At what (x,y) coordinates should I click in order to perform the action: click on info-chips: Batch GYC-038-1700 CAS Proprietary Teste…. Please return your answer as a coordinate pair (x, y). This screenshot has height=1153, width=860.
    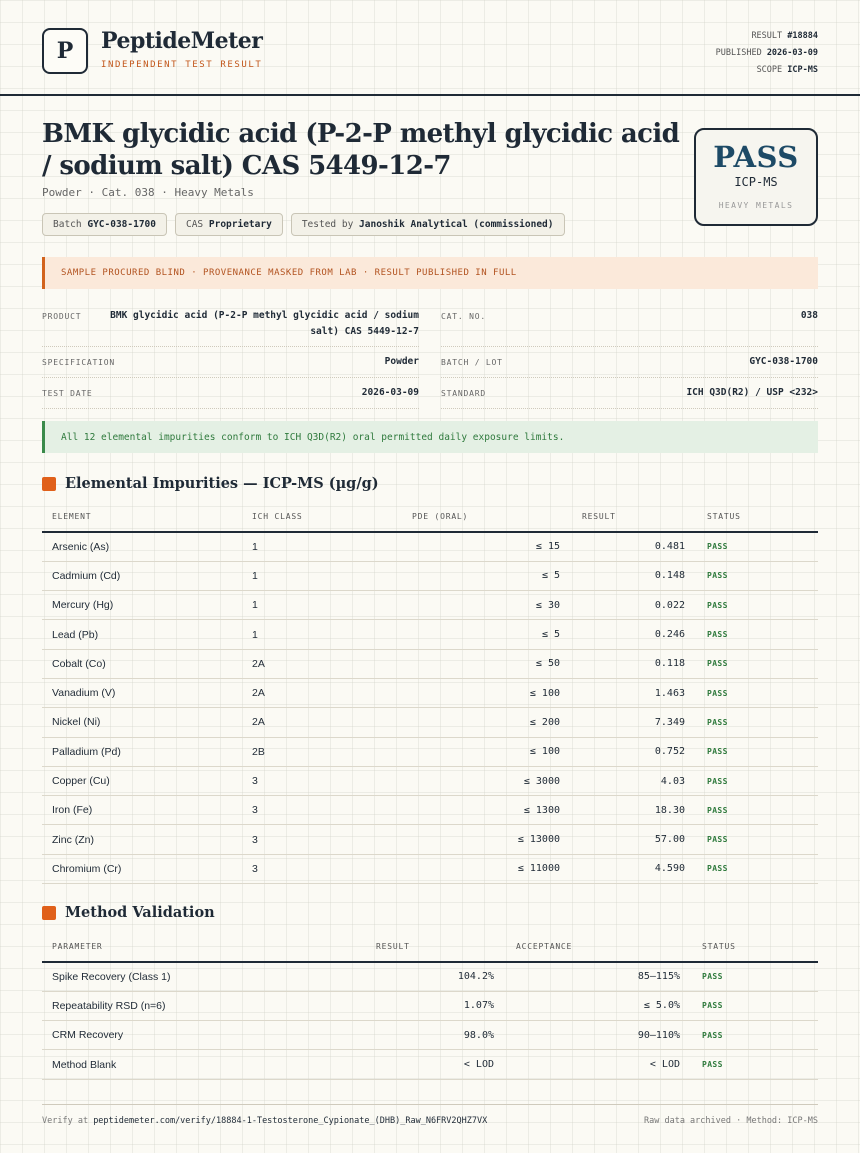
    Looking at the image, I should click on (303, 224).